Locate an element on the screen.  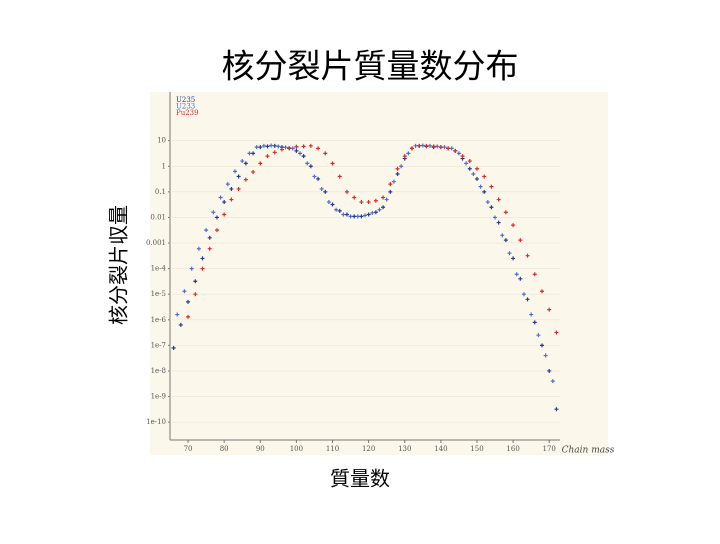
y-tick-label: 0.1 is located at coordinates (160, 192).